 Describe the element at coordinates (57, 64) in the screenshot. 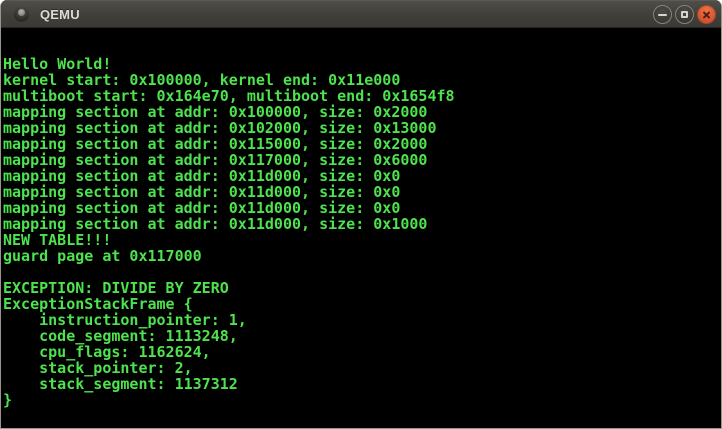

I see `terminal-line: Hello World!` at that location.